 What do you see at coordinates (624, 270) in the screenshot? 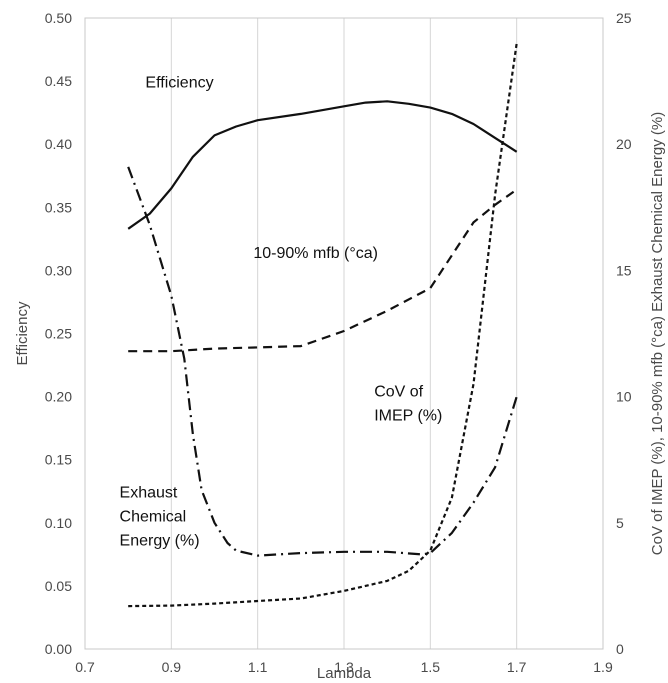
I see `y2-tick-label: 15` at bounding box center [624, 270].